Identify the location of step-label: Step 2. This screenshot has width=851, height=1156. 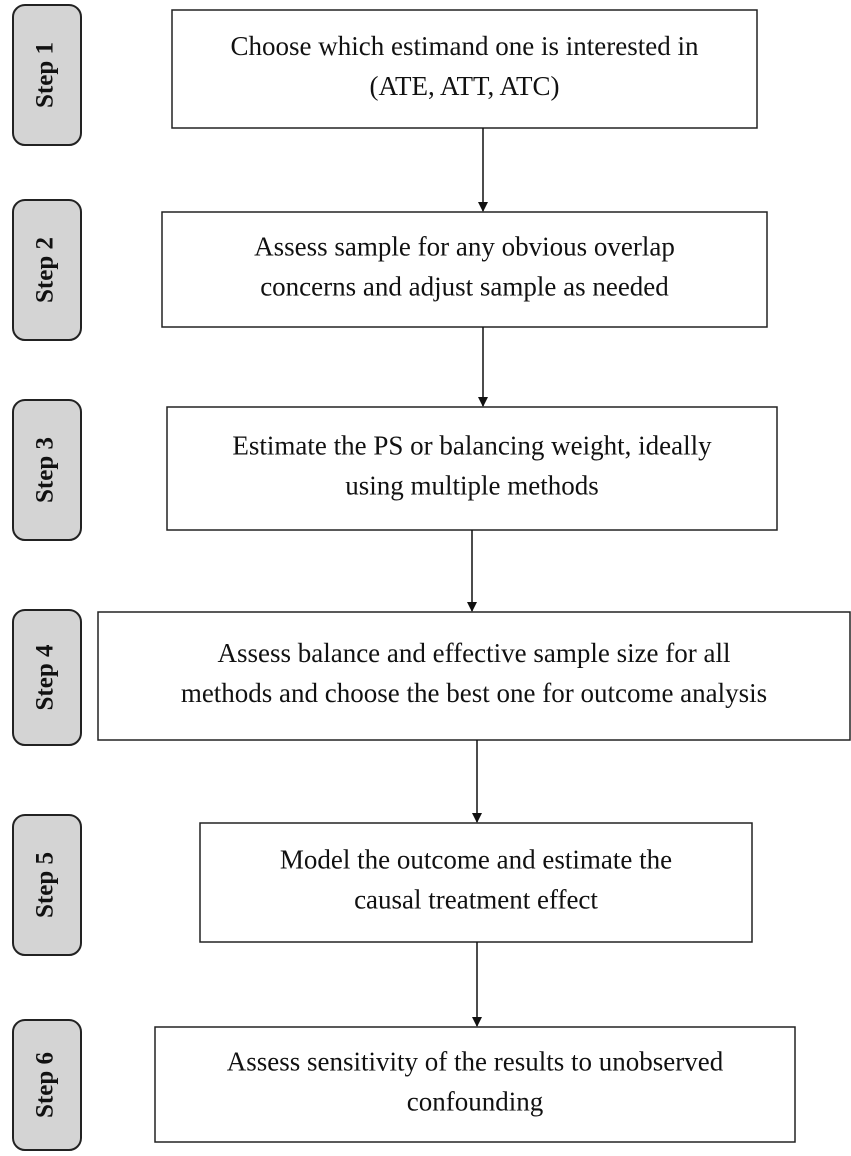
(45, 270).